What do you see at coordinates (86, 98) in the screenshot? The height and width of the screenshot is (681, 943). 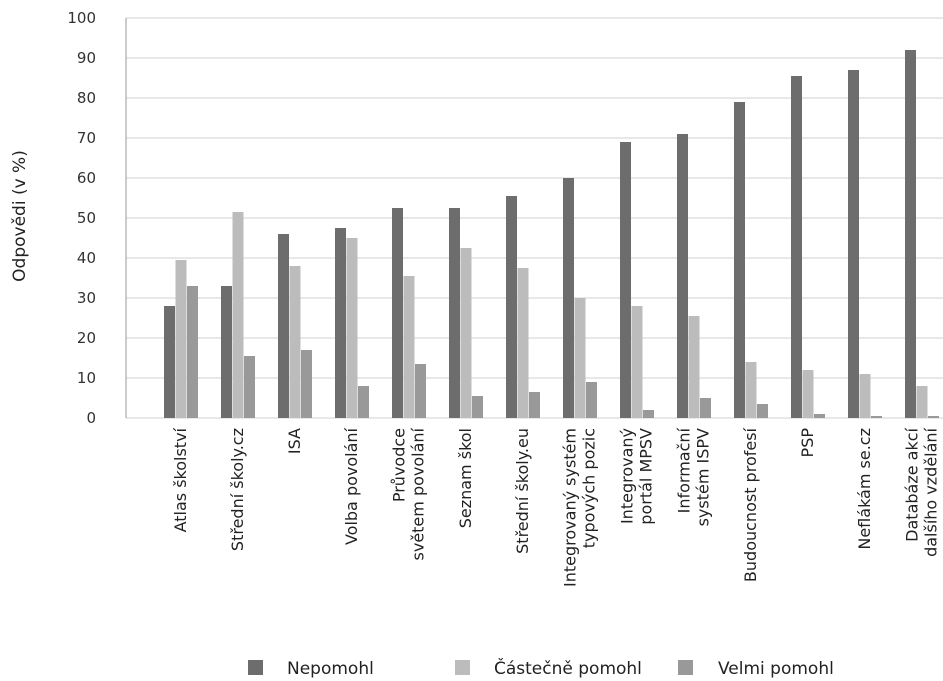 I see `y-tick-label: 80` at bounding box center [86, 98].